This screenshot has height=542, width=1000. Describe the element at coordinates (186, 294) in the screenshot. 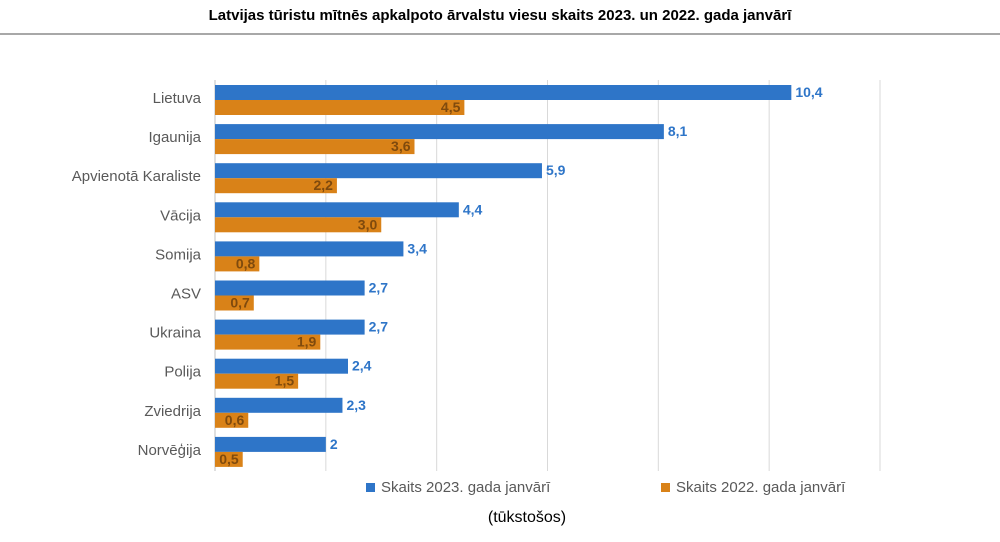

I see `category-label: ASV` at that location.